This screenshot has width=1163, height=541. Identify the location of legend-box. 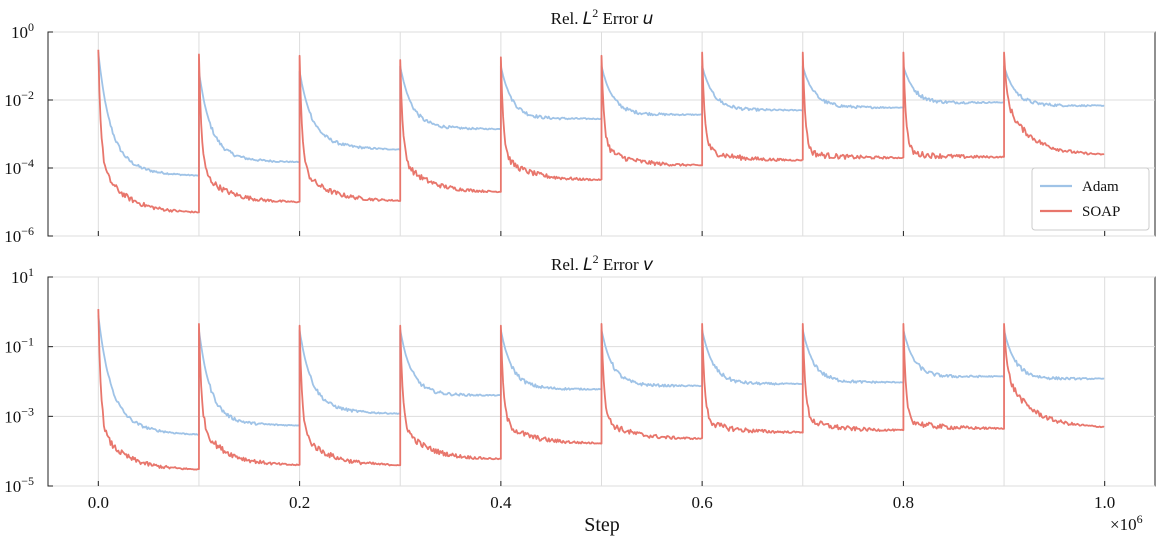
(1090, 199).